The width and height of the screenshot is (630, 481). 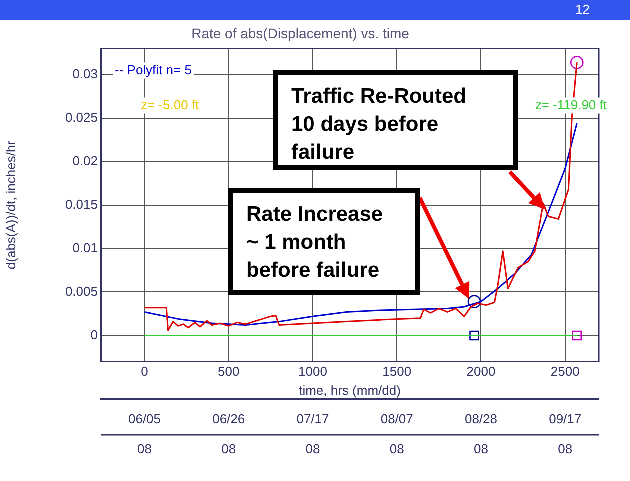 What do you see at coordinates (565, 434) in the screenshot?
I see `x2-tick-label: 09/17 08` at bounding box center [565, 434].